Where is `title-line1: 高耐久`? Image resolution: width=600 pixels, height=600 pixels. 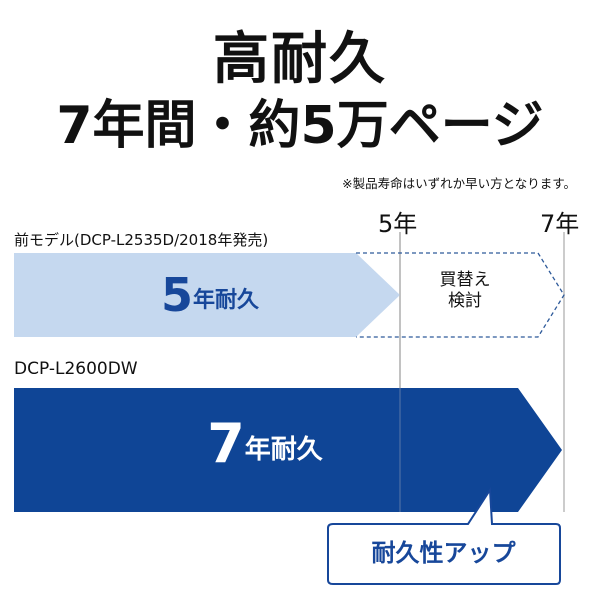
title-line1: 高耐久 is located at coordinates (300, 59).